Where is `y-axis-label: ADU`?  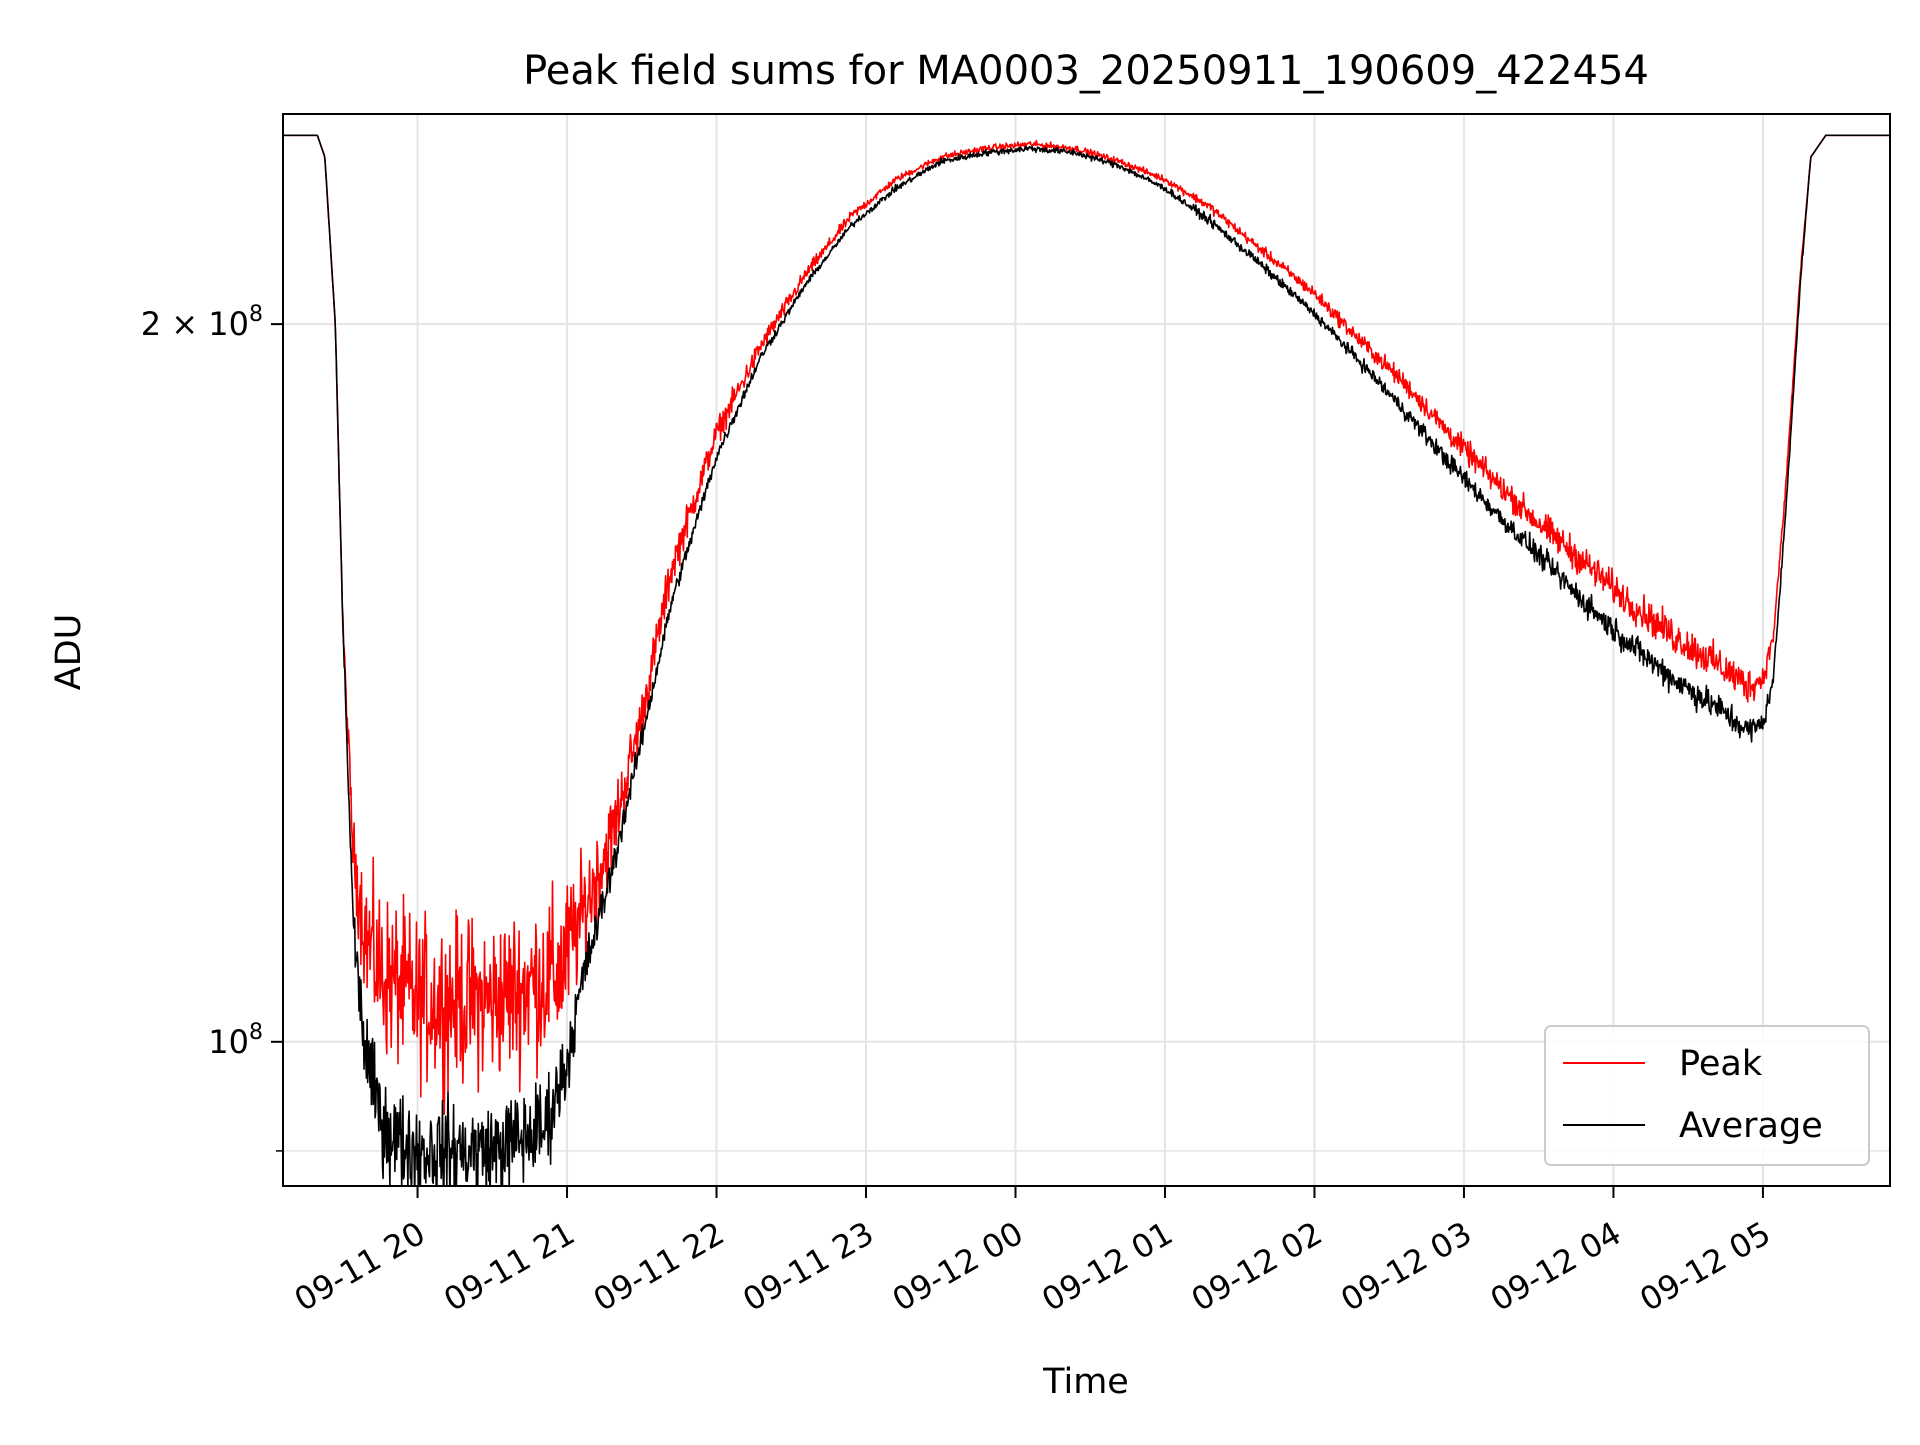 y-axis-label: ADU is located at coordinates (69, 652).